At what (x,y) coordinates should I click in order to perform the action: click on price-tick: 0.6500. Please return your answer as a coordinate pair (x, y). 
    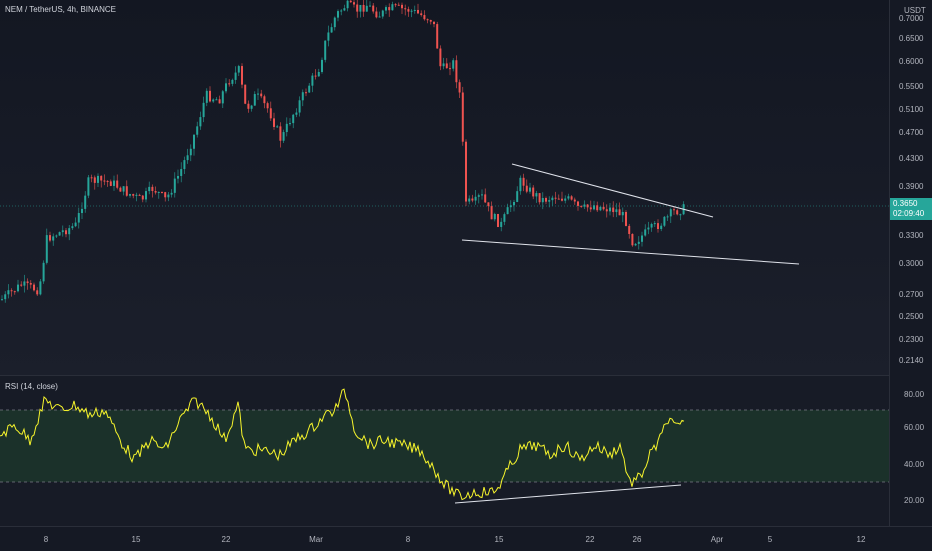
    Looking at the image, I should click on (911, 38).